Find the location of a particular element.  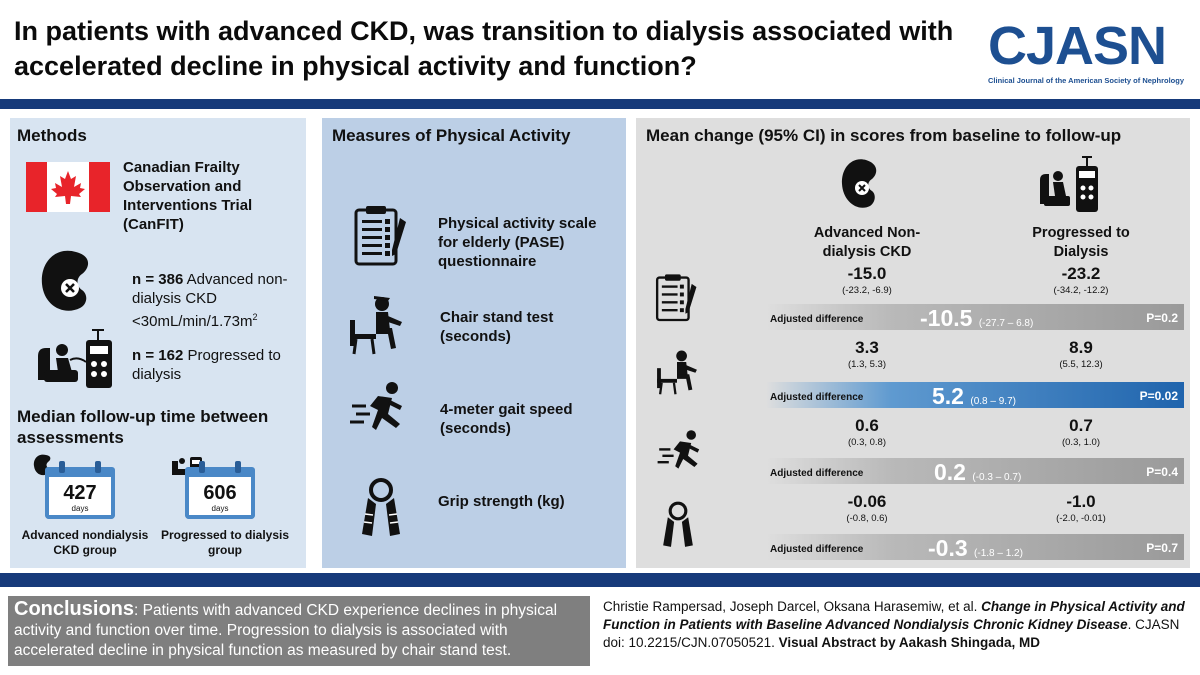

canada-flag-icon is located at coordinates (68, 187).